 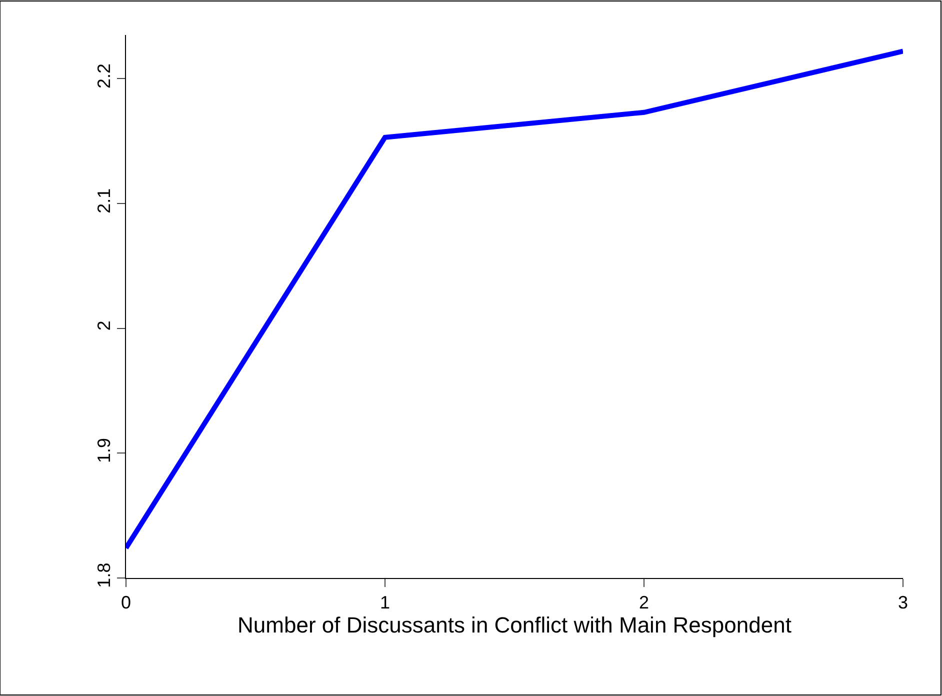 I want to click on x-tick-label: 0, so click(x=126, y=602).